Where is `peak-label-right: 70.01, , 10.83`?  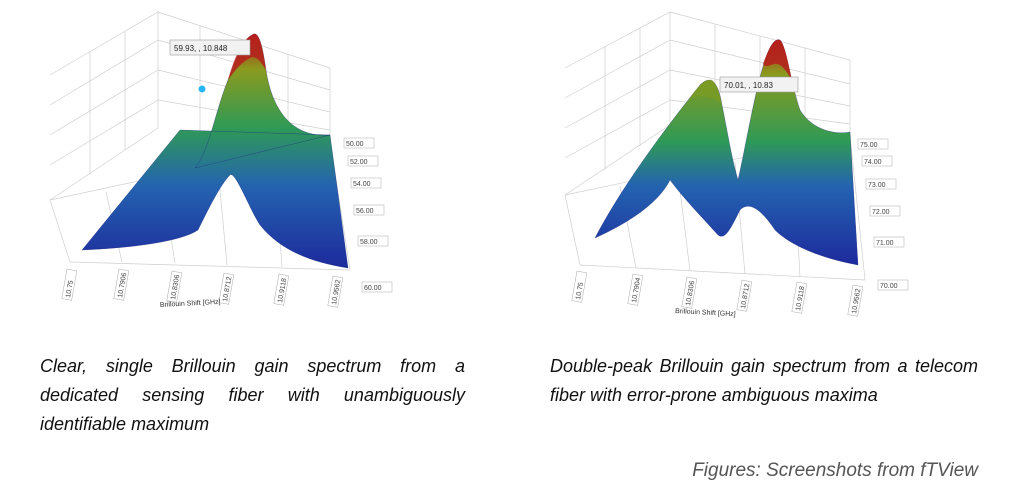
peak-label-right: 70.01, , 10.83 is located at coordinates (748, 85).